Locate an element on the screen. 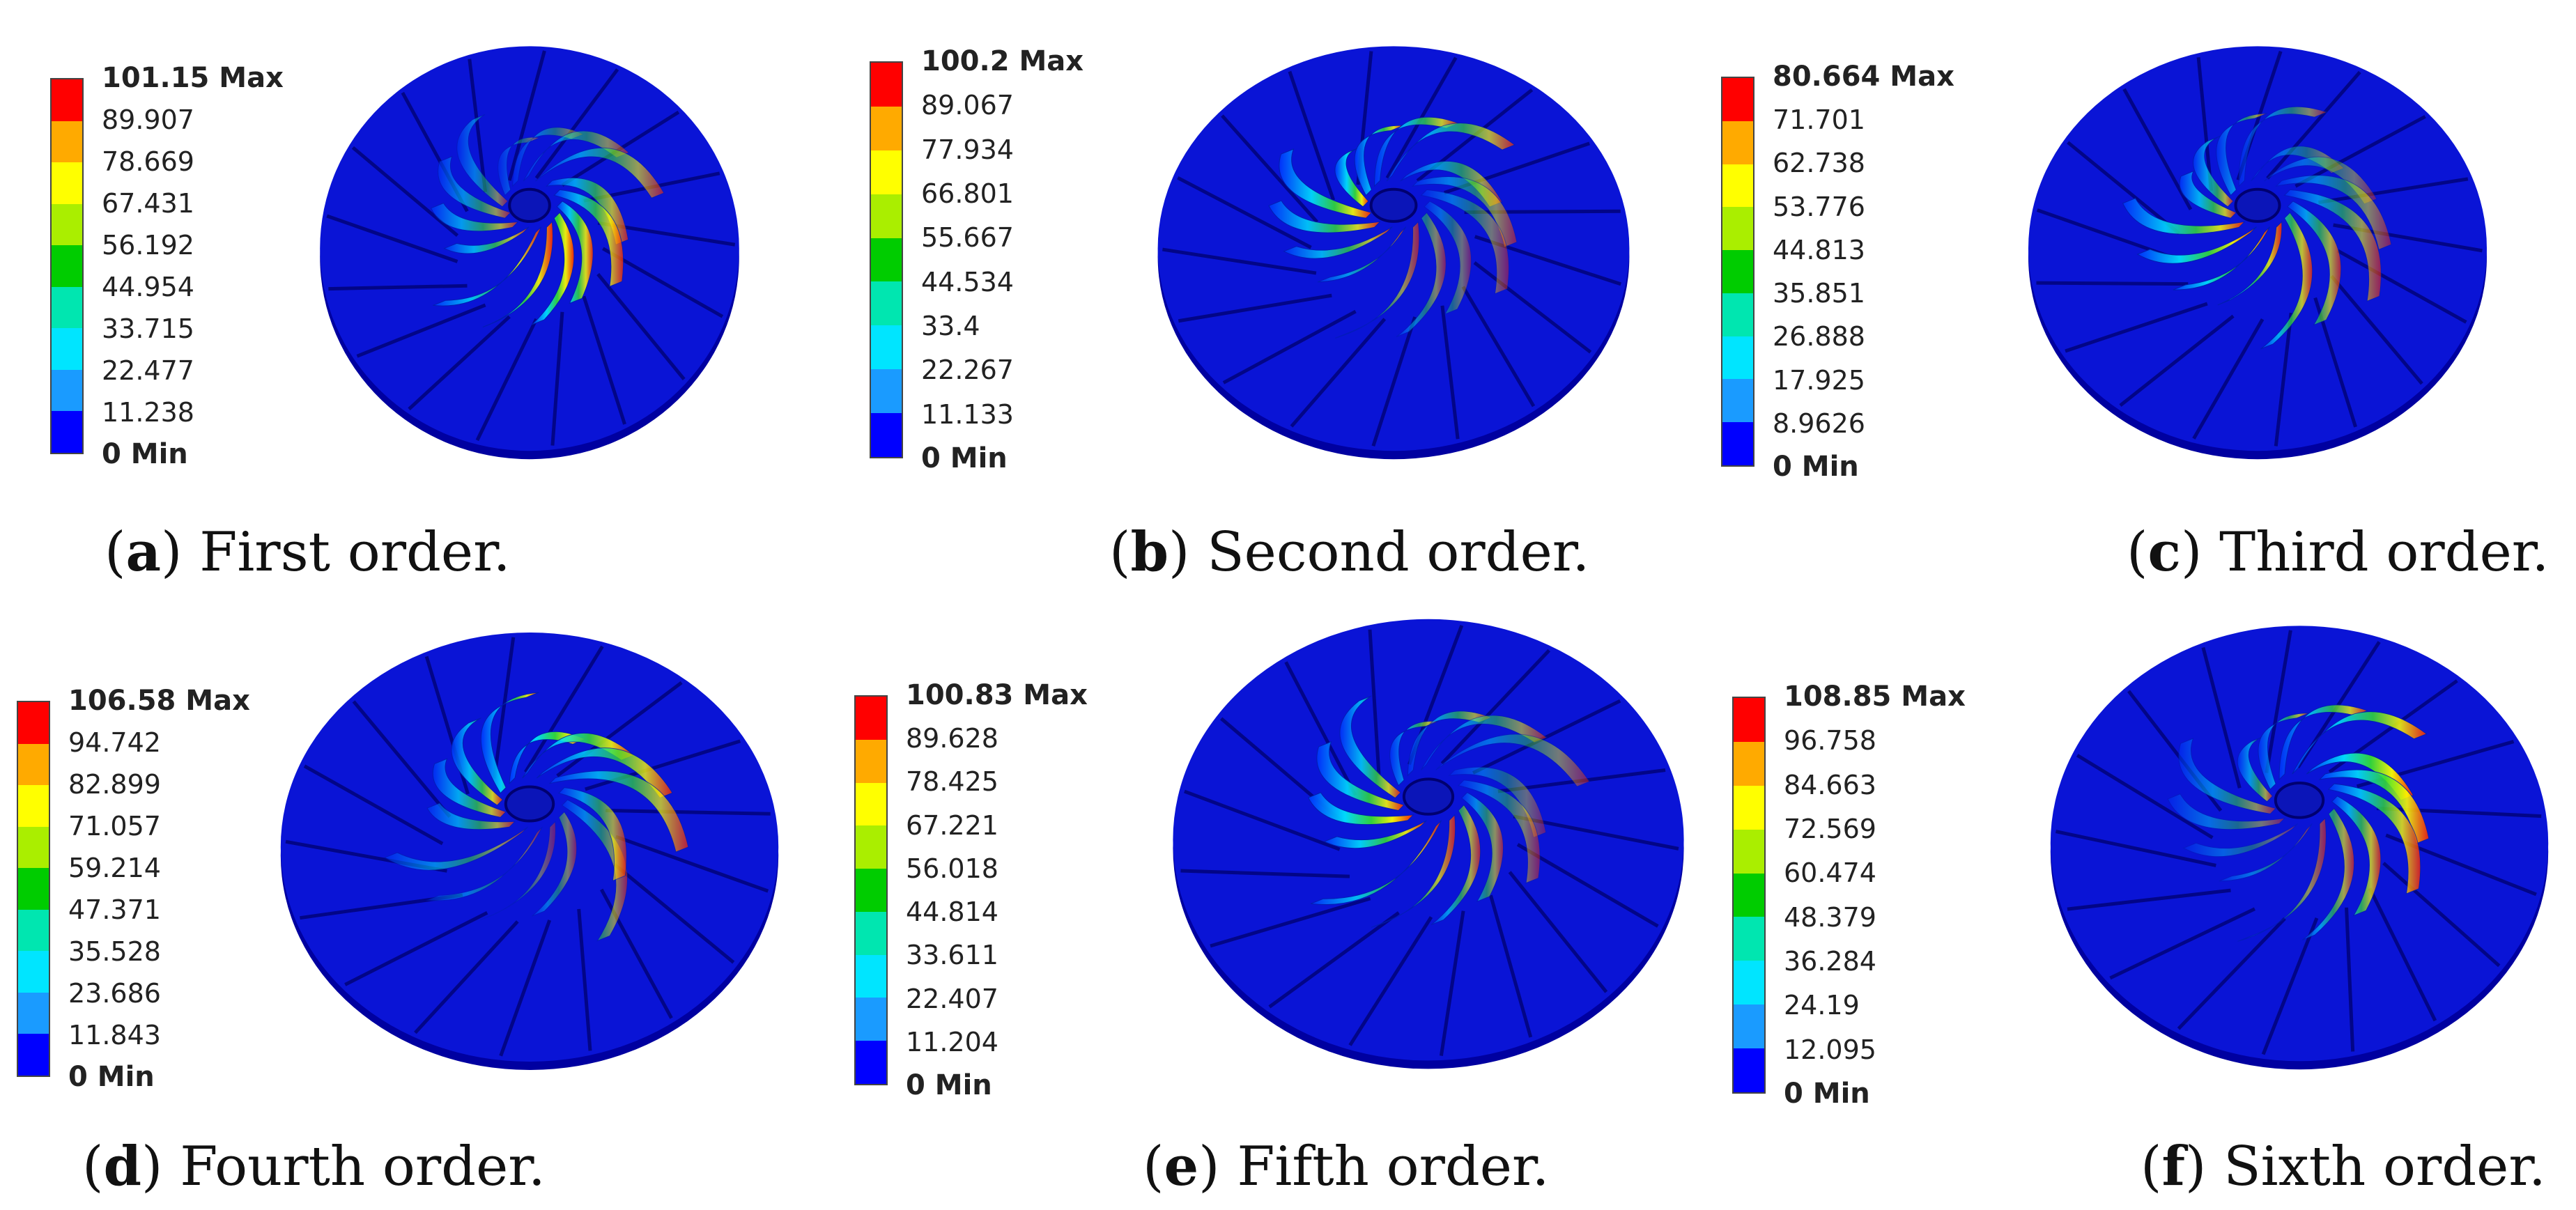 This screenshot has width=2576, height=1210. legend-max: 106.58 Max is located at coordinates (159, 701).